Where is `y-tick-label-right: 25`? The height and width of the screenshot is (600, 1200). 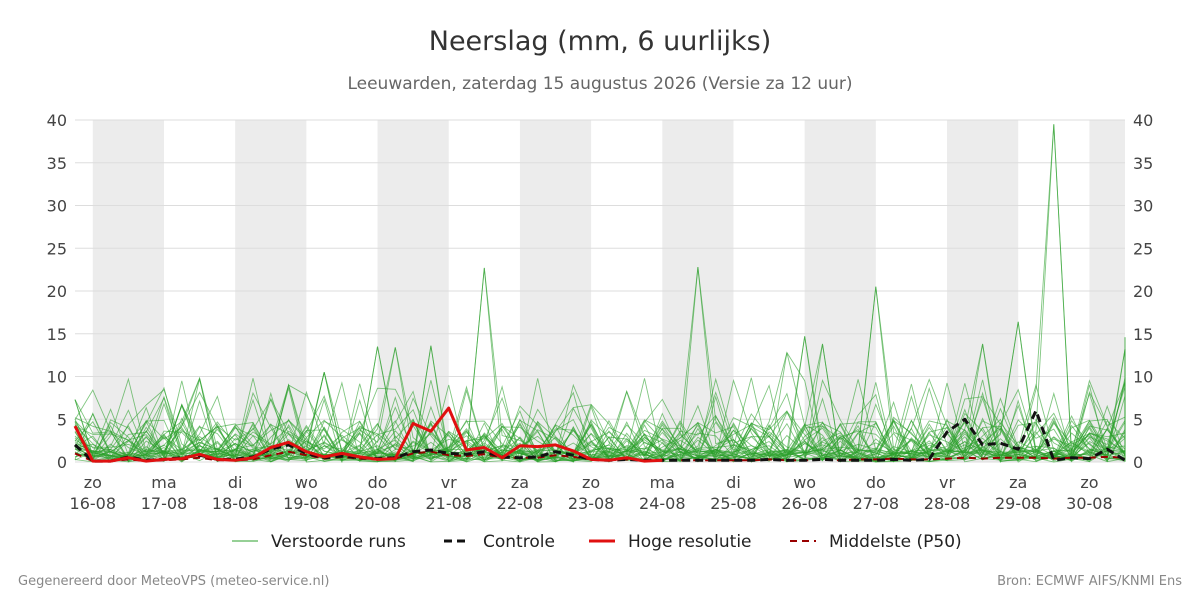 y-tick-label-right: 25 is located at coordinates (1143, 248).